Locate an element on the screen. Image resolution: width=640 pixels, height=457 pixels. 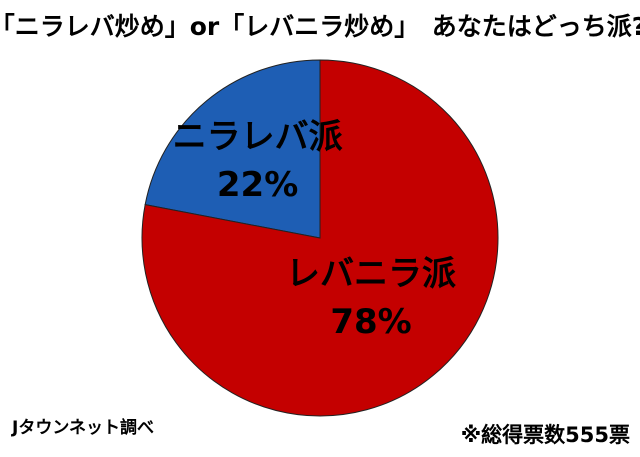
source: Jタウンネット調べ is located at coordinates (82, 427).